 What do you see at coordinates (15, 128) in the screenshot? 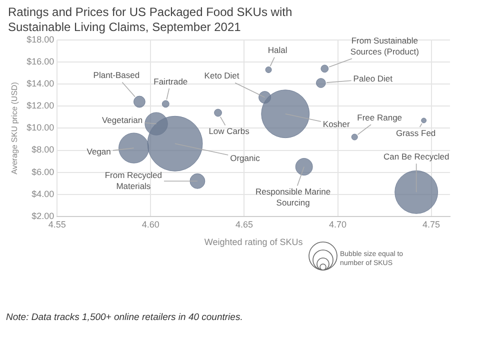
I see `y-axis-title: Average SKU price (USD)` at bounding box center [15, 128].